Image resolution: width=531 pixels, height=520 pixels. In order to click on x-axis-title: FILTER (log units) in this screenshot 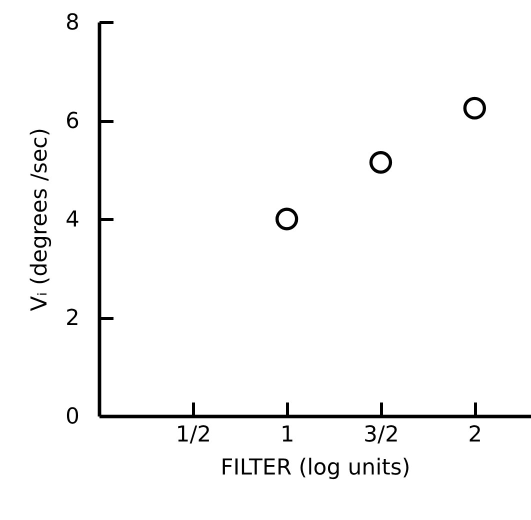, I will do `click(315, 468)`.